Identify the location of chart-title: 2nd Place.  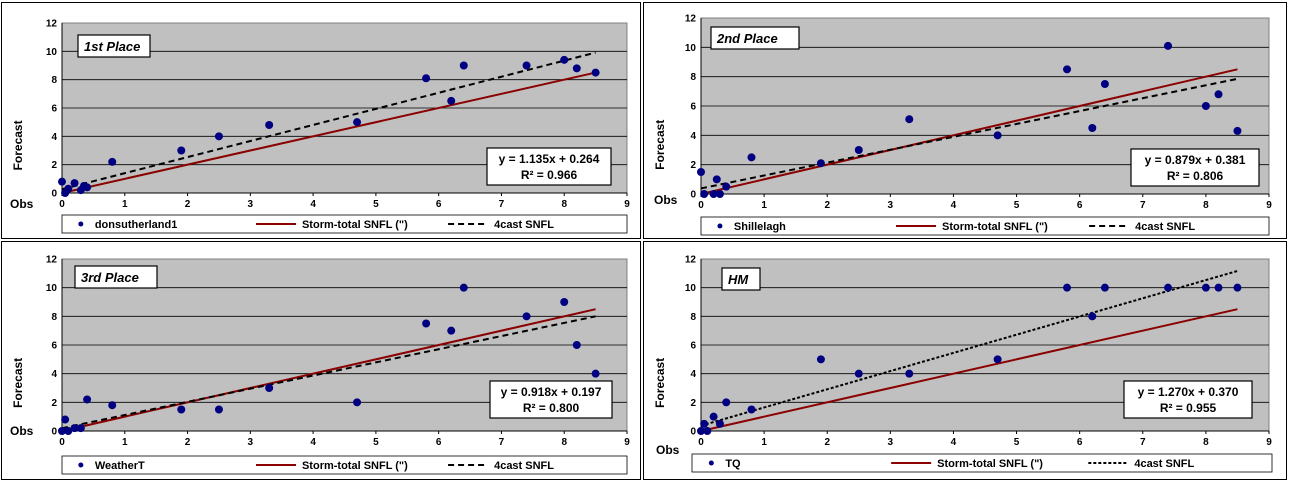
(747, 38).